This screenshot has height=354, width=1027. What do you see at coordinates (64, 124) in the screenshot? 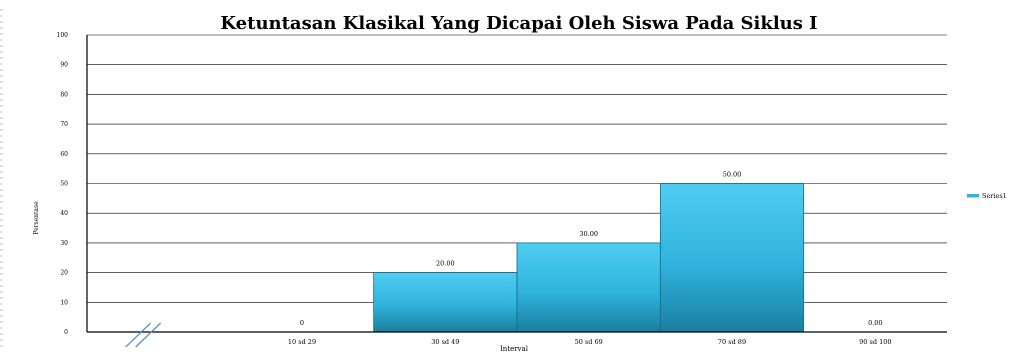
I see `y-tick-label: 70` at bounding box center [64, 124].